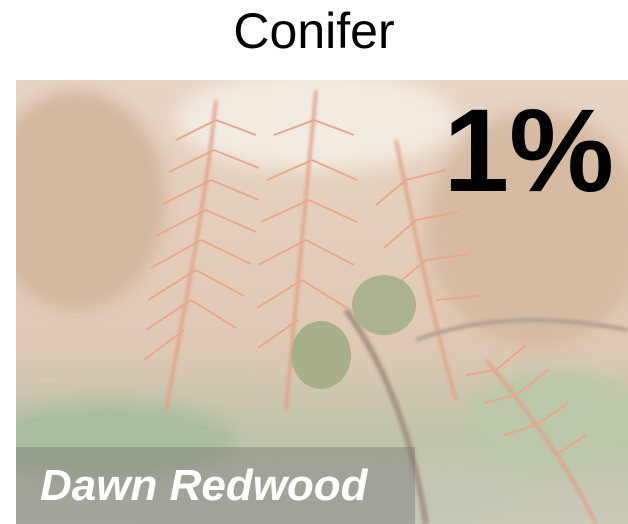 The height and width of the screenshot is (524, 628). I want to click on class-title: Conifer, so click(314, 31).